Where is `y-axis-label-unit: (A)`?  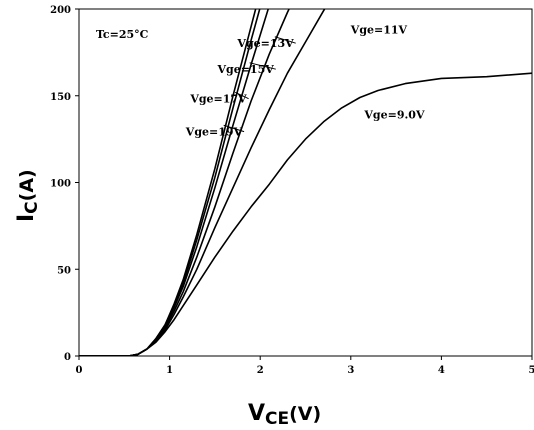
y-axis-label-unit: (A) is located at coordinates (27, 185).